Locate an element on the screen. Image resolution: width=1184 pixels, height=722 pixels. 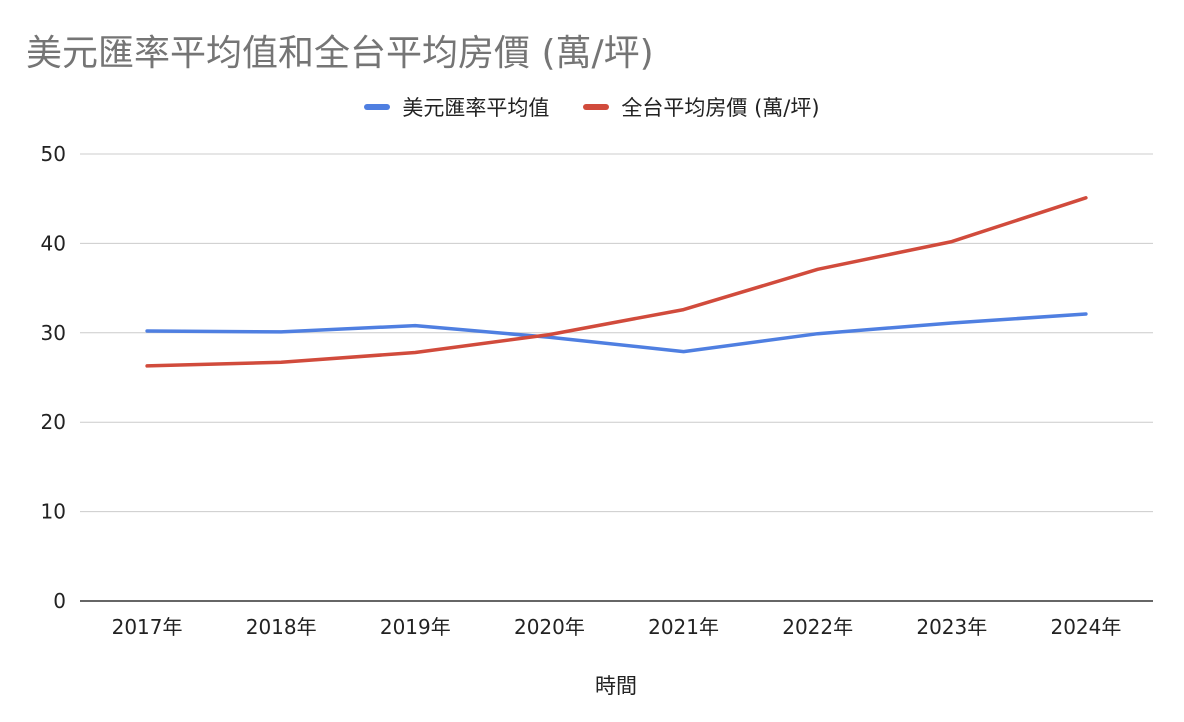
y-tick-label: 10 is located at coordinates (53, 512).